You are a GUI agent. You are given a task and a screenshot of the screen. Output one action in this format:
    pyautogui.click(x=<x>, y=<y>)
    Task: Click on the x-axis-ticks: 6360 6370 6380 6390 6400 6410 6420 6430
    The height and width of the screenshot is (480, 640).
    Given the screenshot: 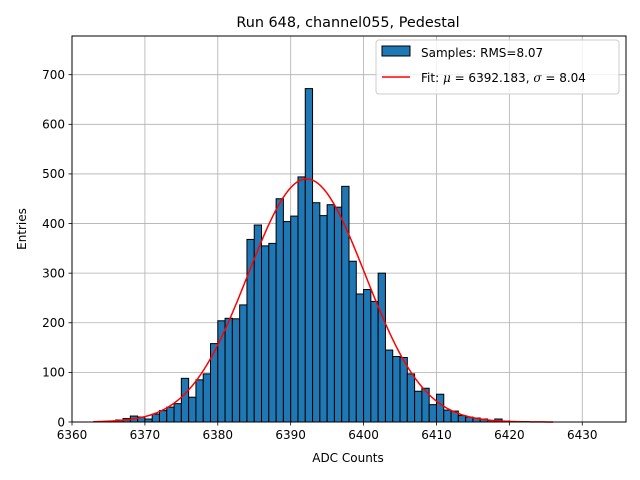 What is the action you would take?
    pyautogui.click(x=327, y=432)
    